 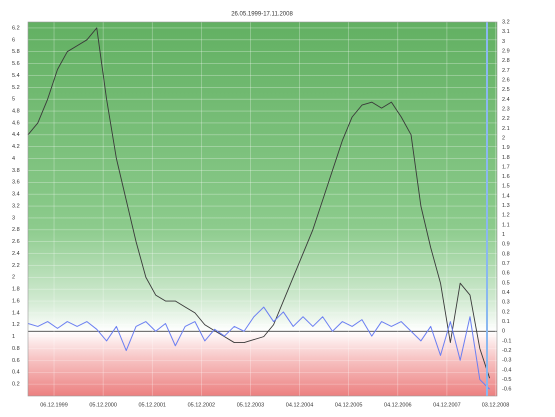 What do you see at coordinates (503, 42) in the screenshot?
I see `y2-tick-label: 3` at bounding box center [503, 42].